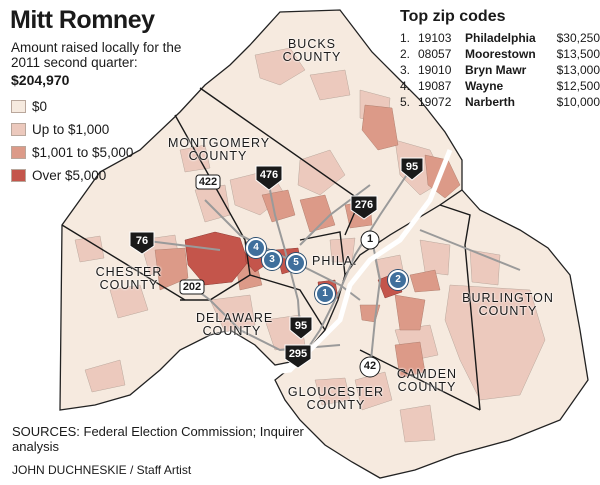 This screenshot has height=485, width=600. Describe the element at coordinates (296, 263) in the screenshot. I see `zip-marker-5: 5` at that location.